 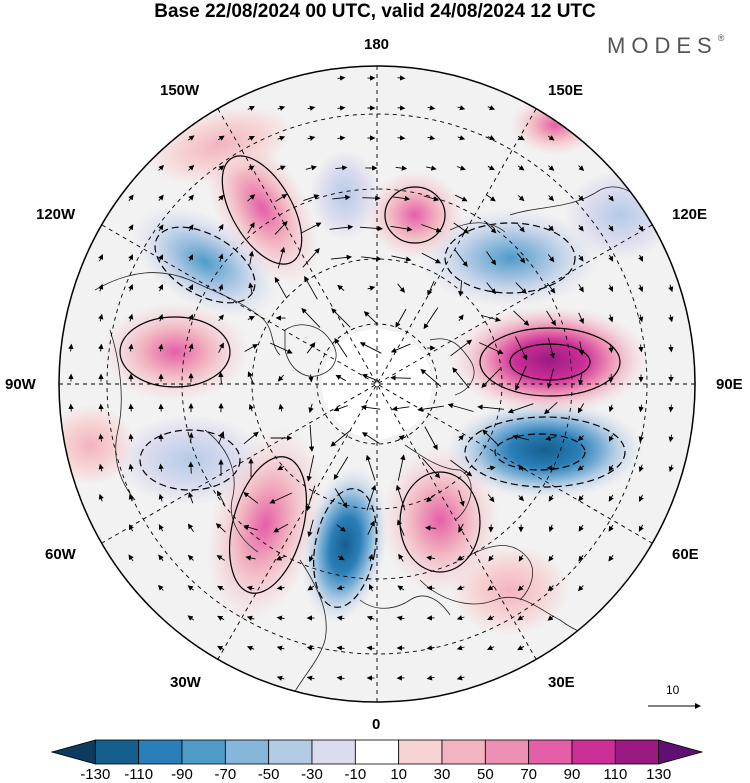 What do you see at coordinates (265, 525) in the screenshot?
I see `anomaly-positive-45w` at bounding box center [265, 525].